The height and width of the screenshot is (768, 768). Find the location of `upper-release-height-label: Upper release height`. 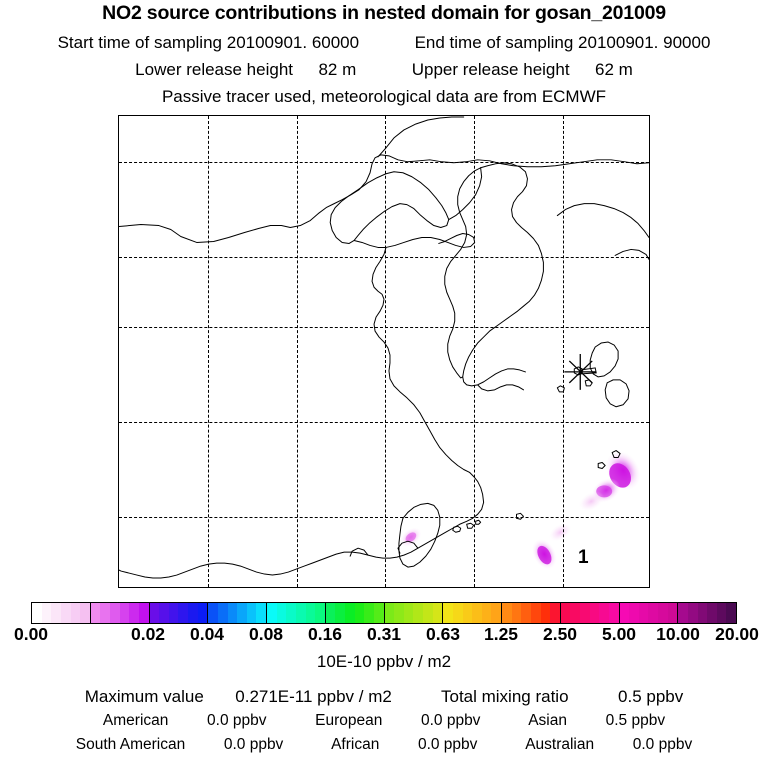

upper-release-height-label: Upper release height is located at coordinates (490, 69).